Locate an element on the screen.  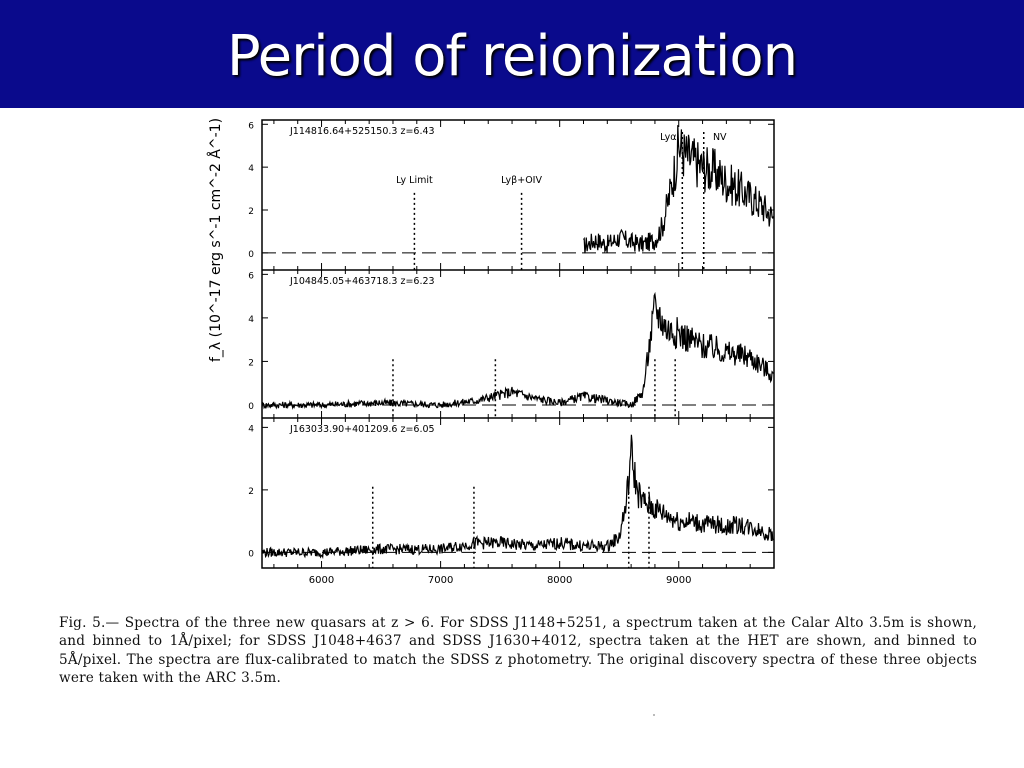
x-tick-label: 7000 is located at coordinates (440, 580).